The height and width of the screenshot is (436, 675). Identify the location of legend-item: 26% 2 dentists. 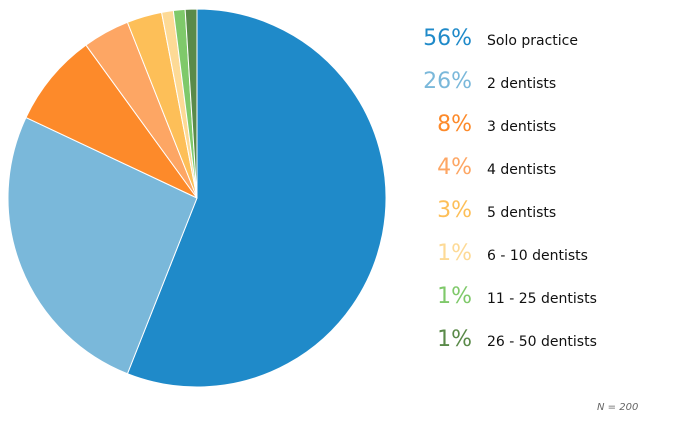
(540, 83).